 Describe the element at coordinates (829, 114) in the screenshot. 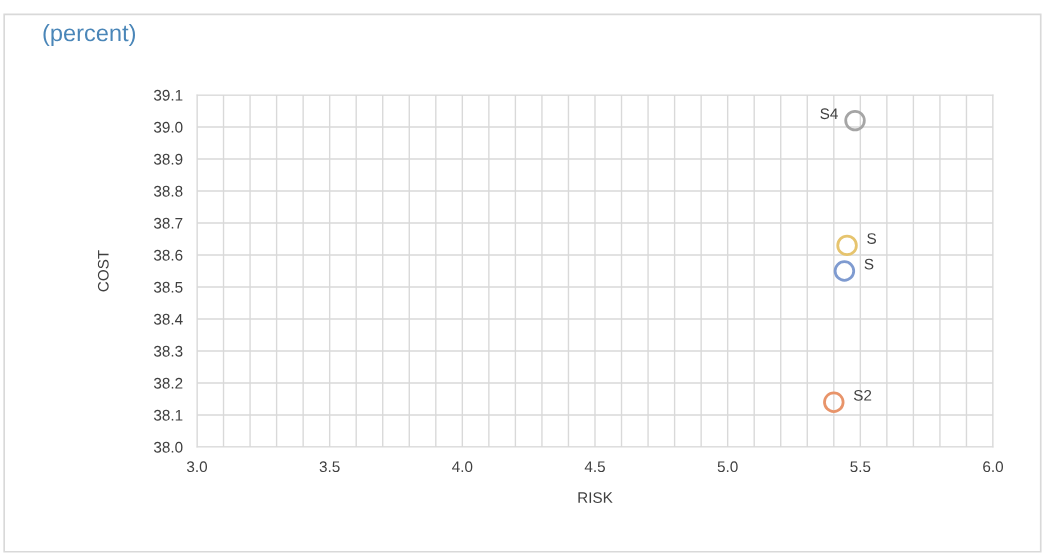

I see `series-label: S4` at that location.